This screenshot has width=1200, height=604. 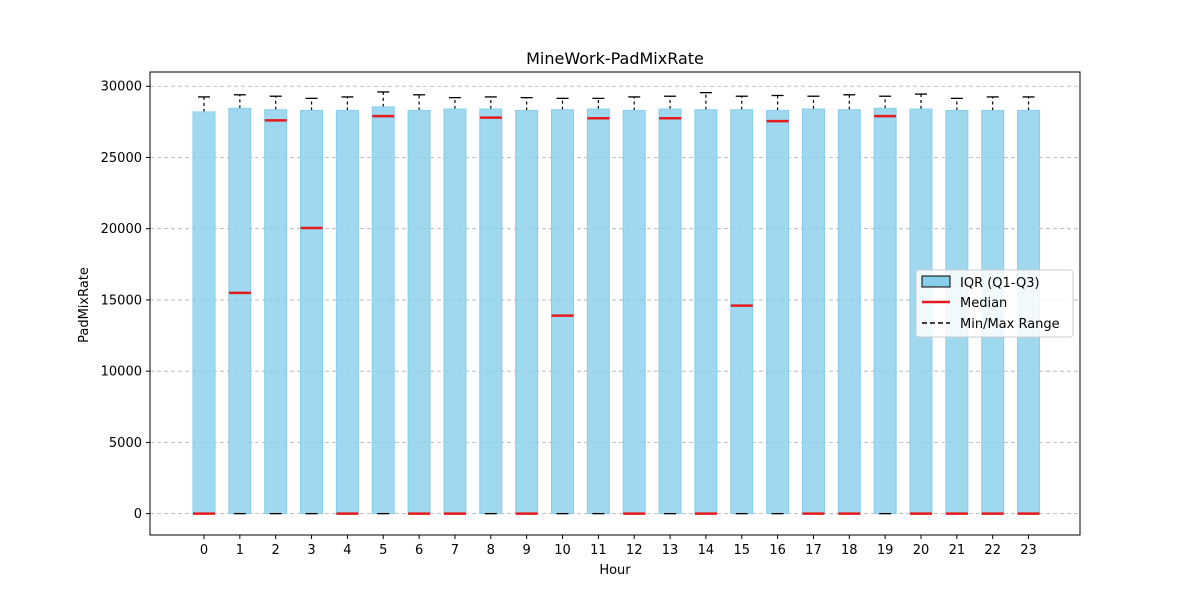 I want to click on x-tick-label: 1, so click(x=240, y=550).